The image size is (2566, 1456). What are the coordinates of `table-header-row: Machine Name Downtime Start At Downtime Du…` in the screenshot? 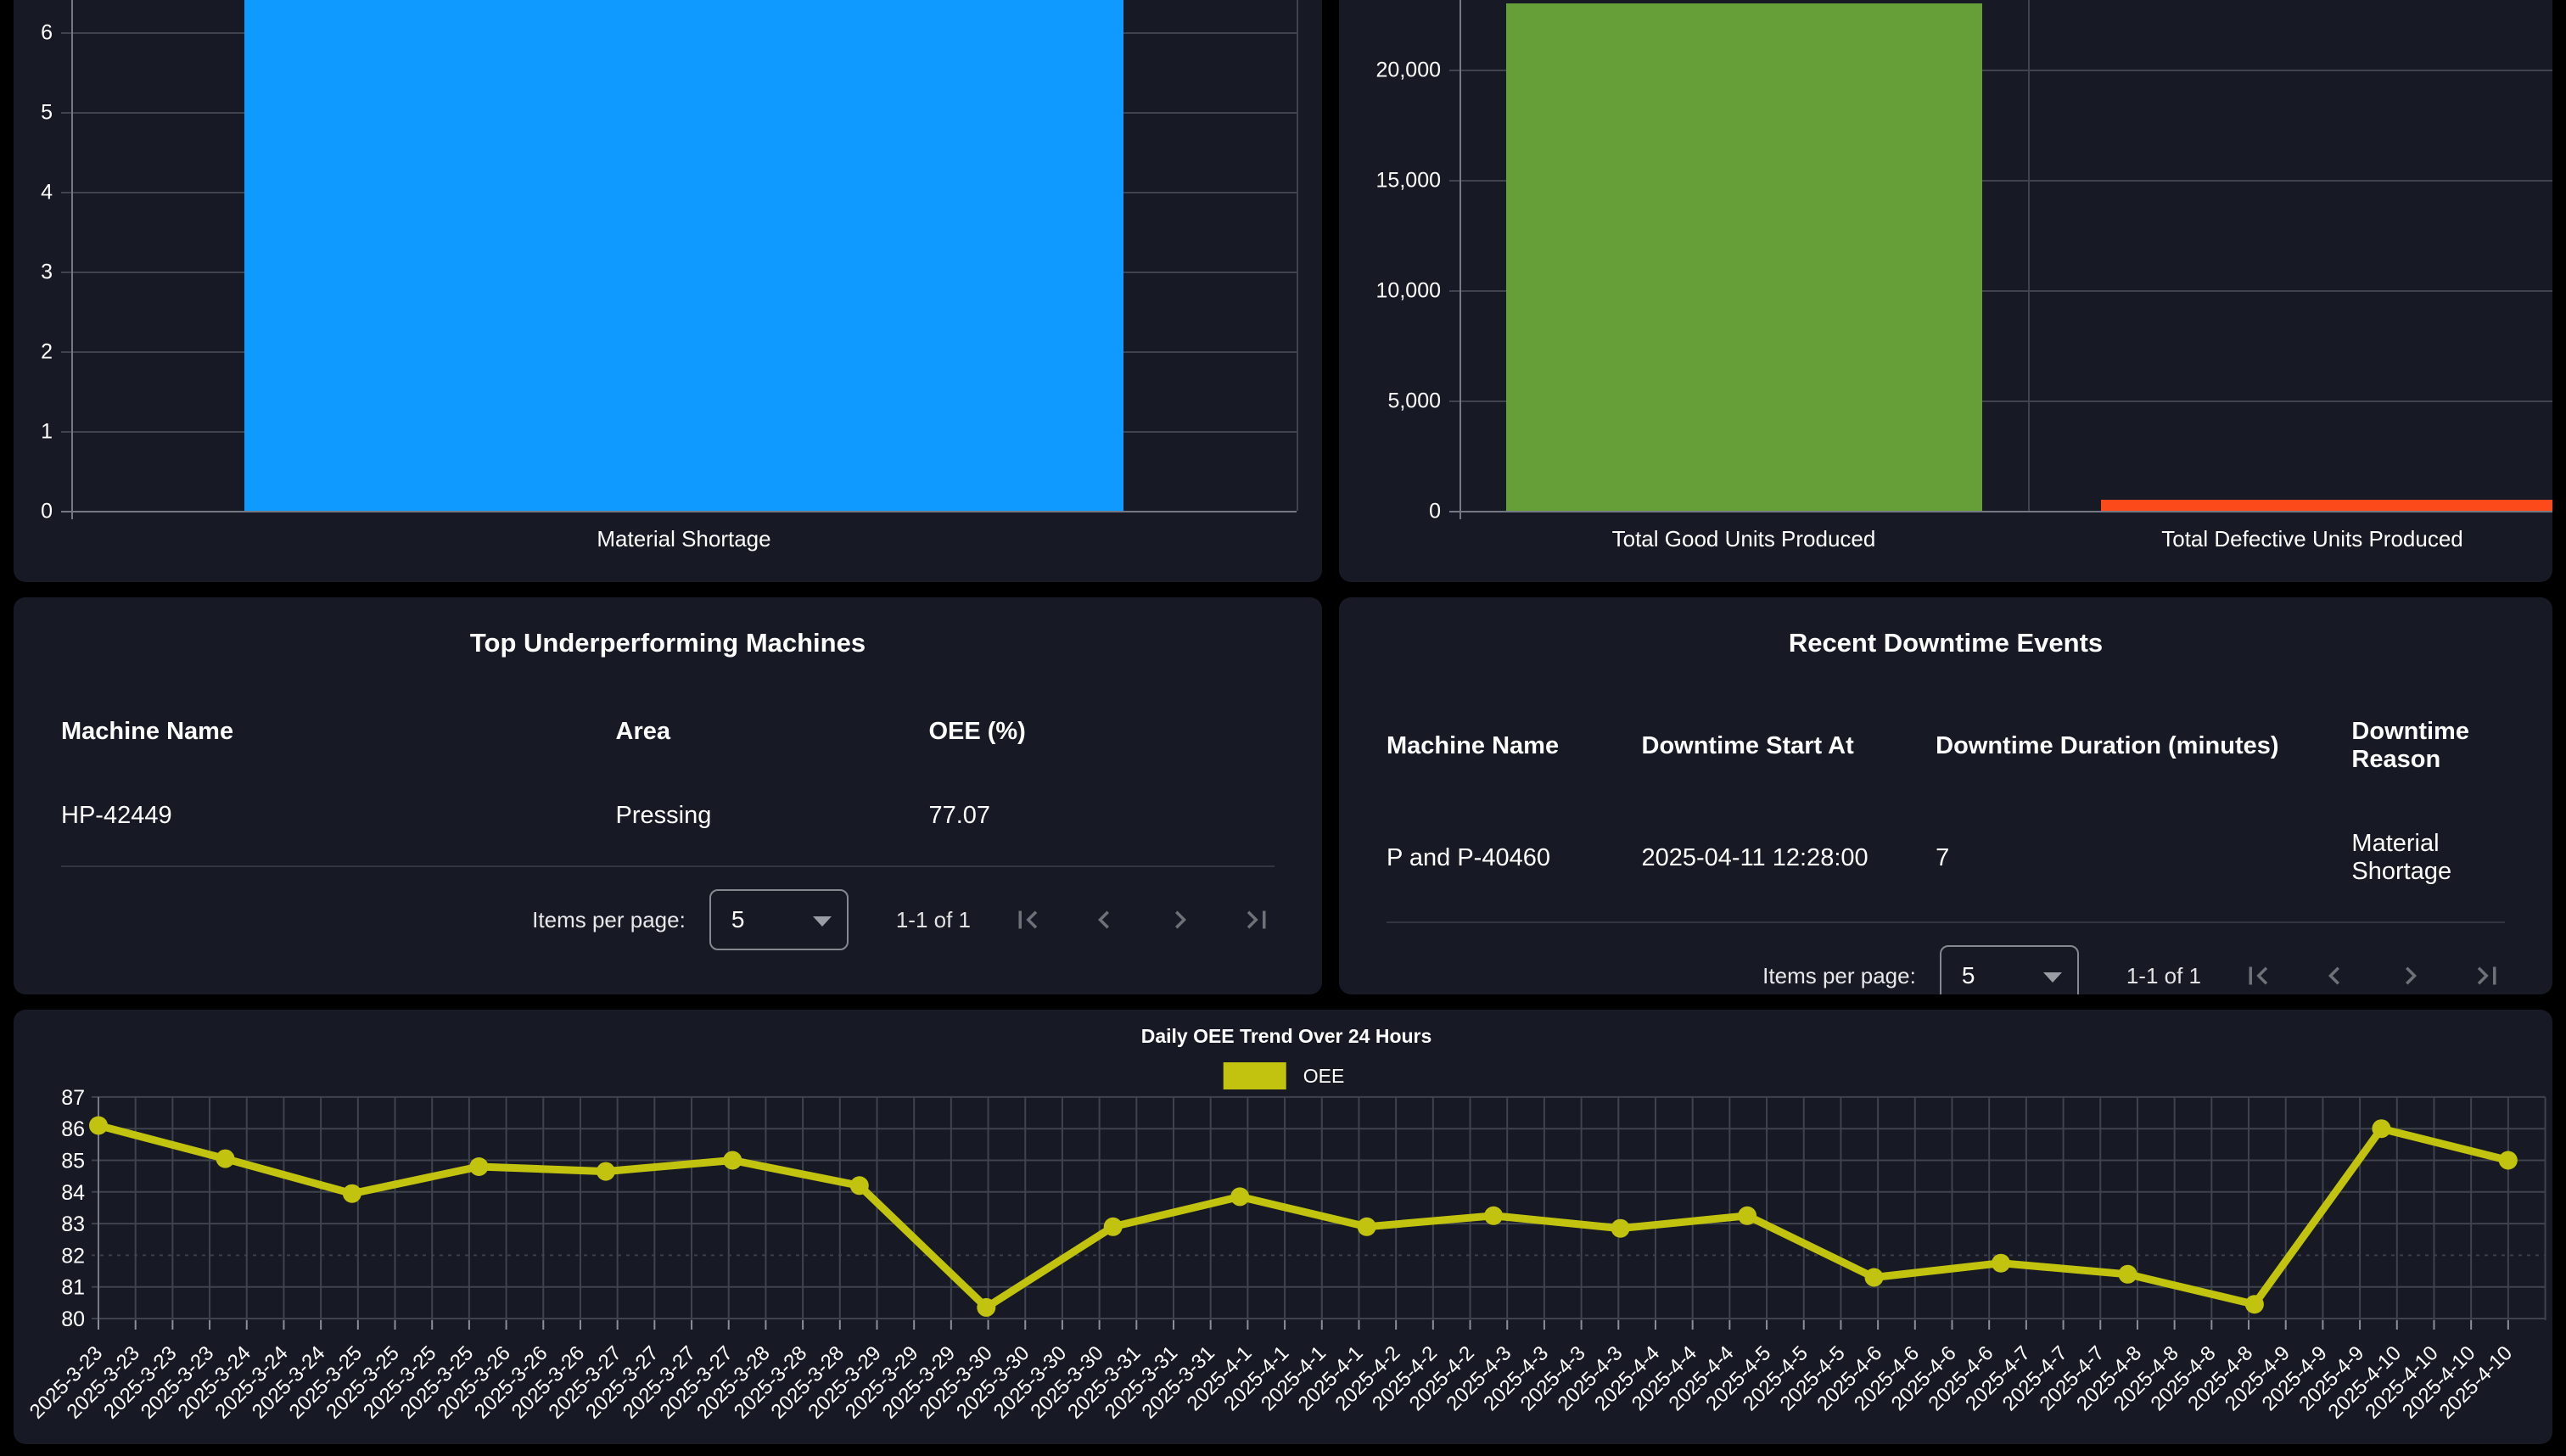 It's located at (1946, 749).